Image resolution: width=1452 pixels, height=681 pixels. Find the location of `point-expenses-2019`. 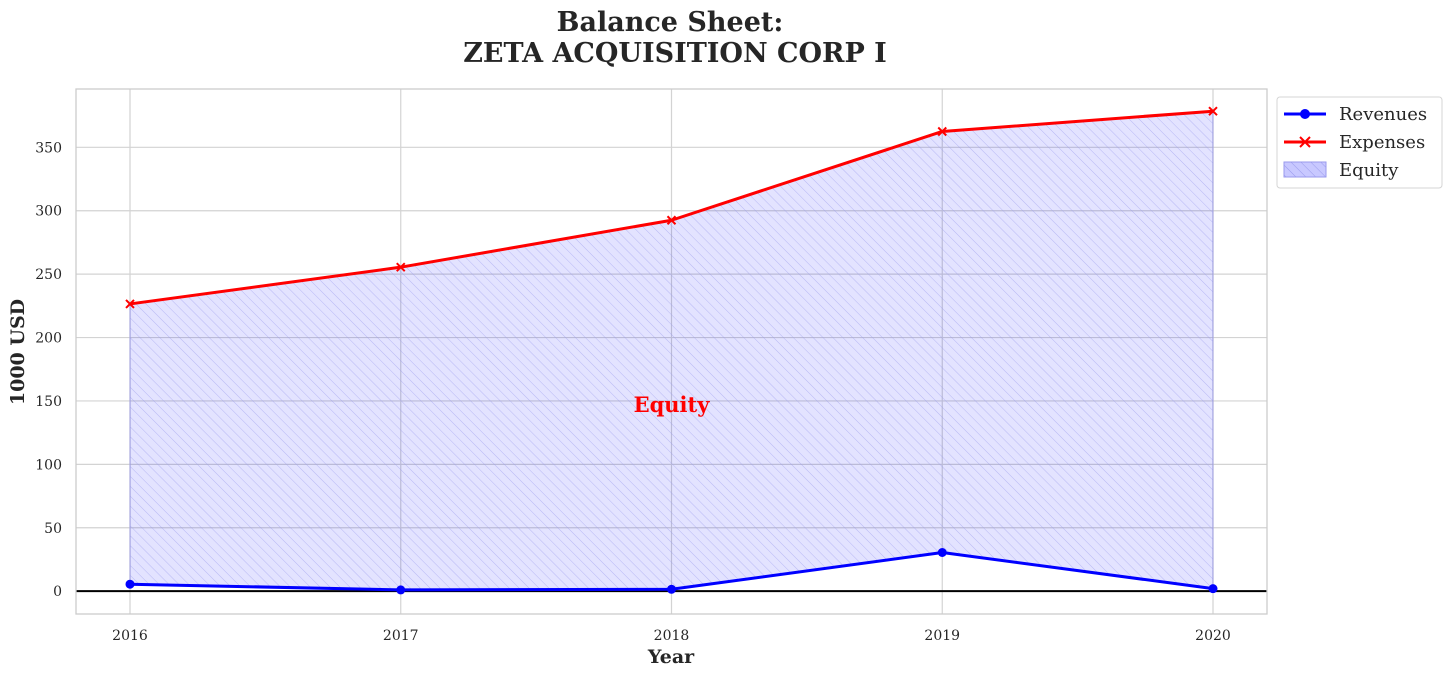

point-expenses-2019 is located at coordinates (942, 131).